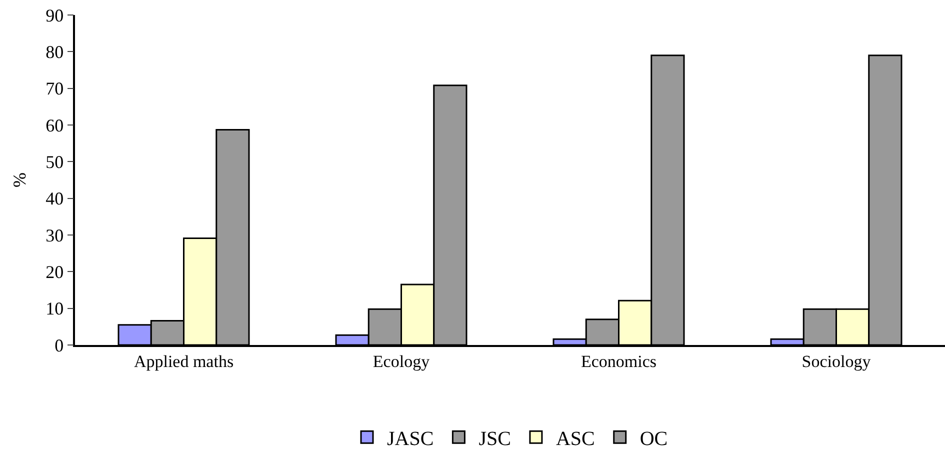 The width and height of the screenshot is (945, 457). What do you see at coordinates (55, 88) in the screenshot?
I see `y-tick-label: 70` at bounding box center [55, 88].